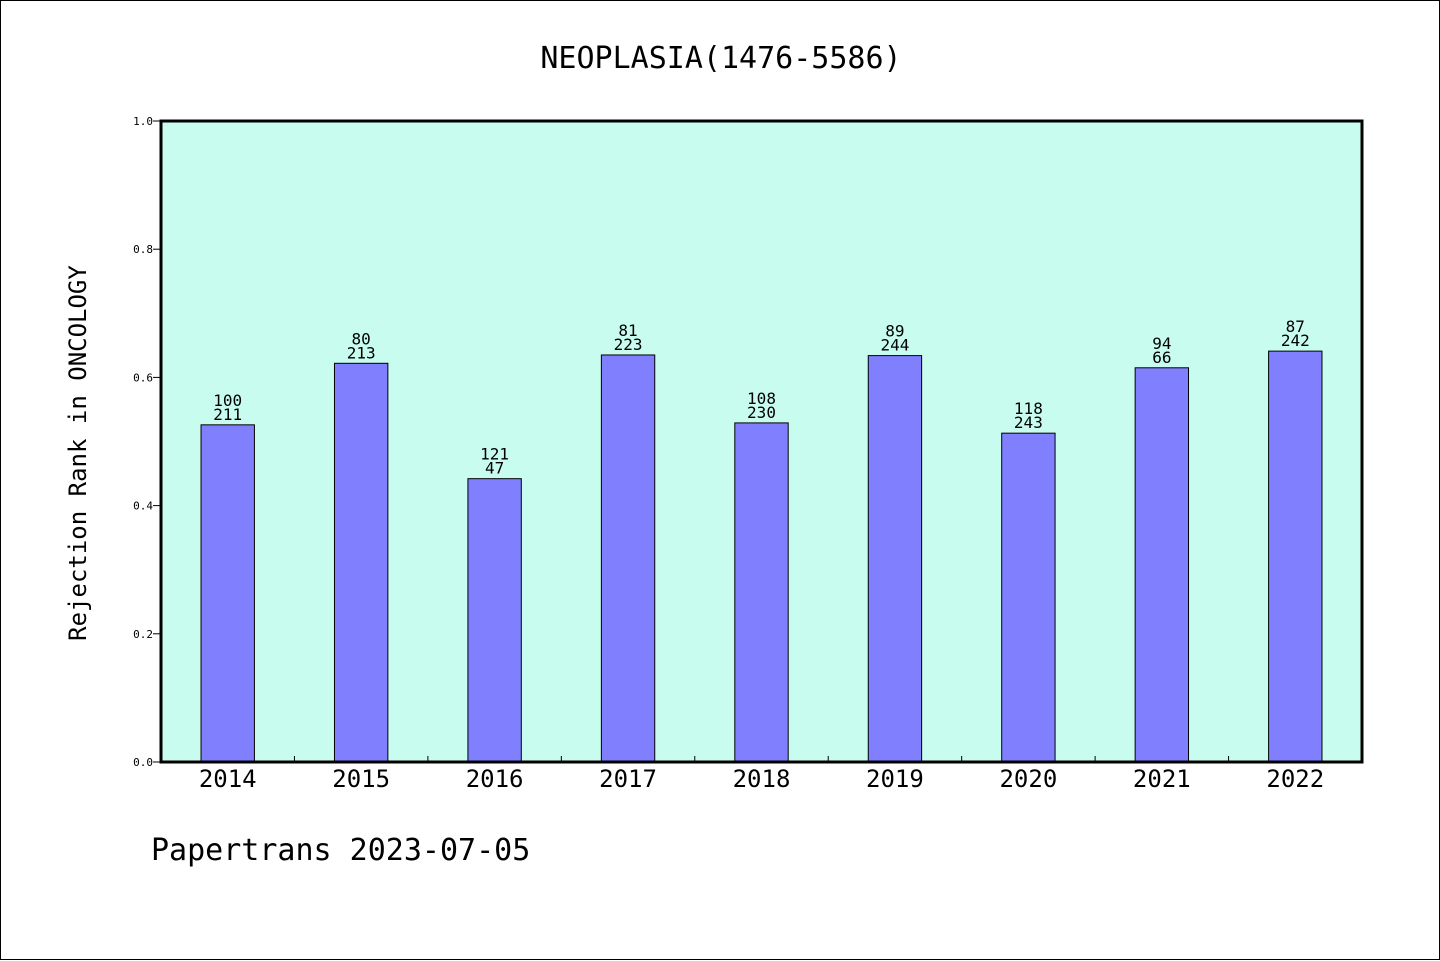  I want to click on bar-label-bottom: 211, so click(227, 414).